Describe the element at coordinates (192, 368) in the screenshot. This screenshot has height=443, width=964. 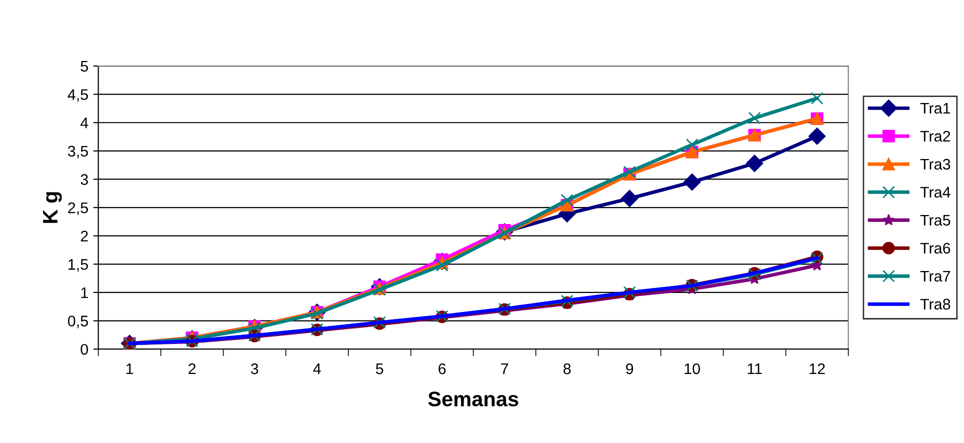
I see `x-tick-label: 2` at that location.